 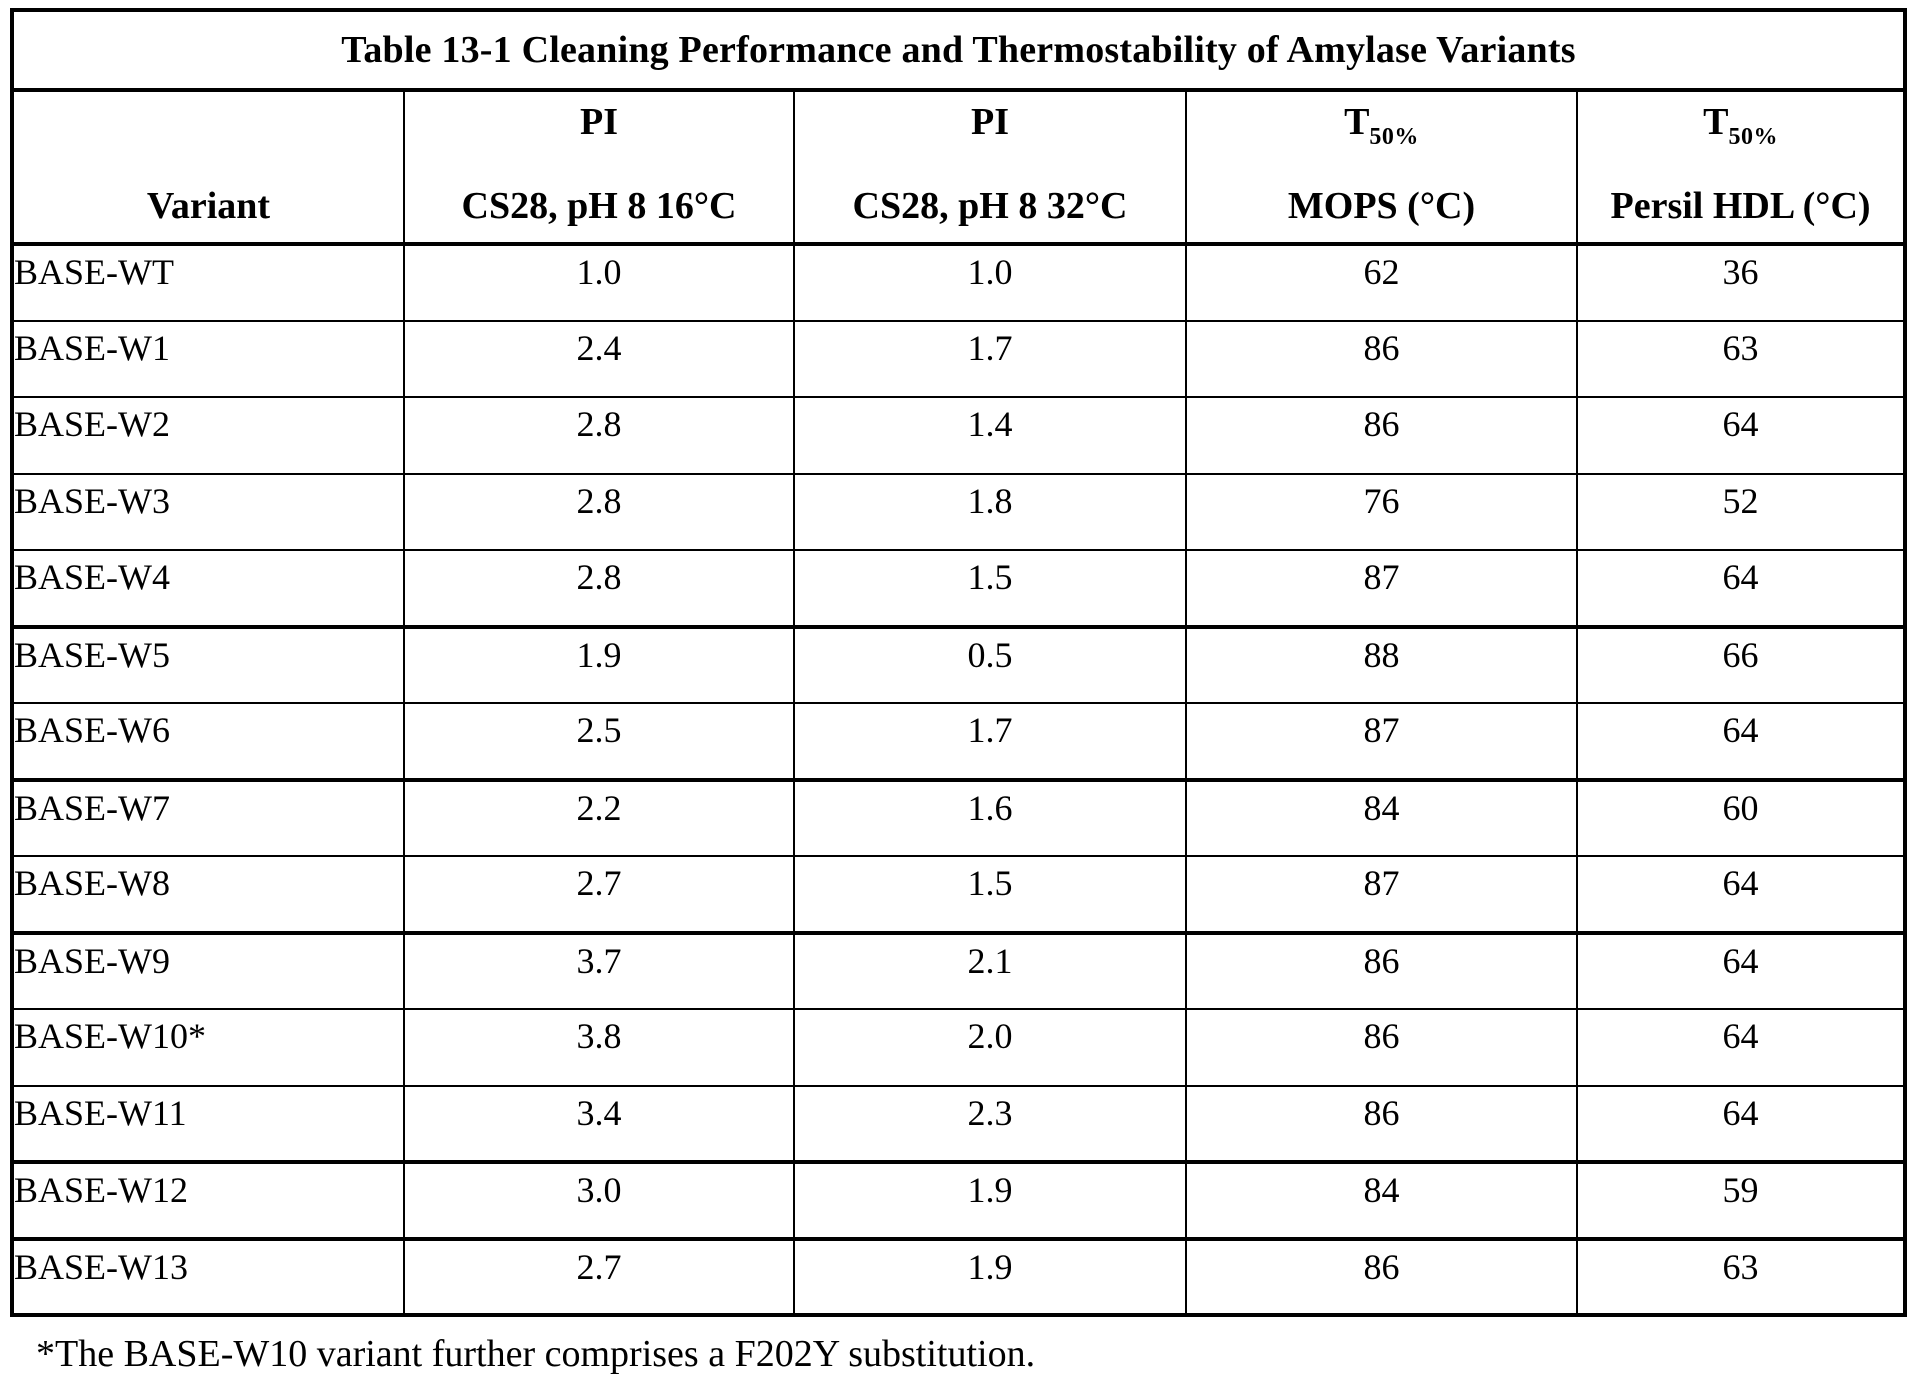 I want to click on cell-pi-16c: 2.5, so click(x=599, y=742).